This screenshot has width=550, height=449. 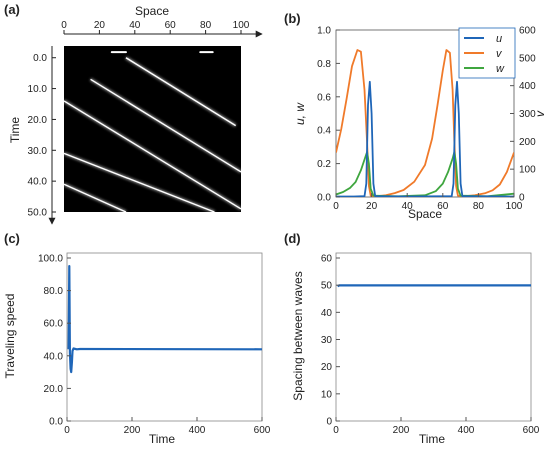 I want to click on y-right-tick-label: 0, so click(x=522, y=198).